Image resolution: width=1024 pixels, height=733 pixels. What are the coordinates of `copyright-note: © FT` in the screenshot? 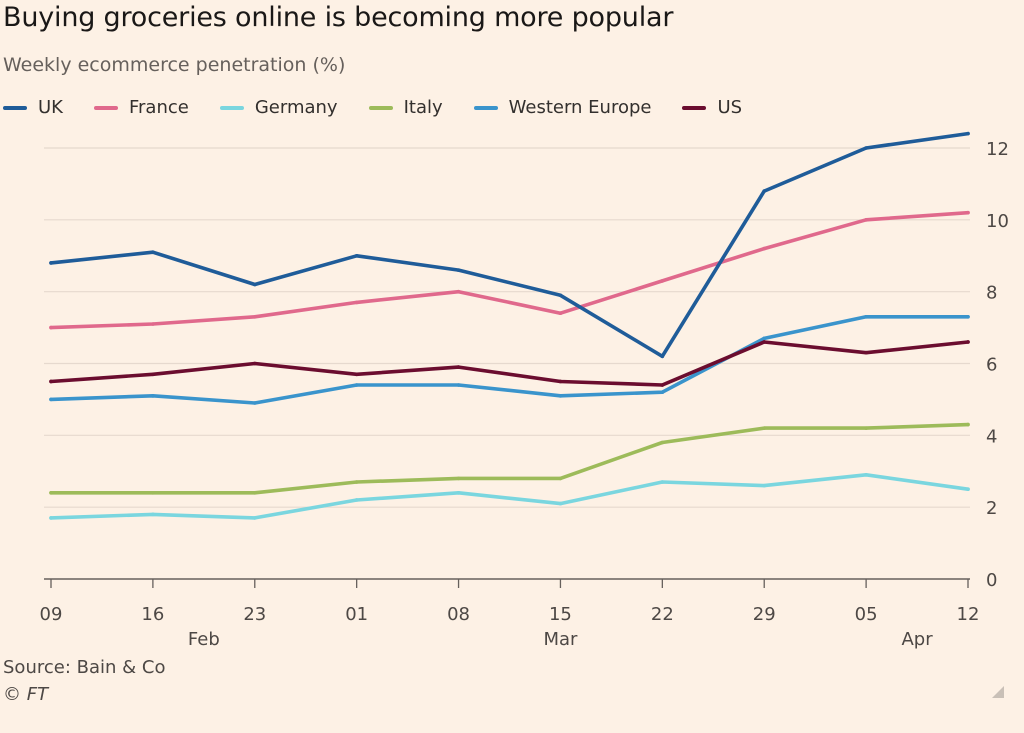 It's located at (25, 694).